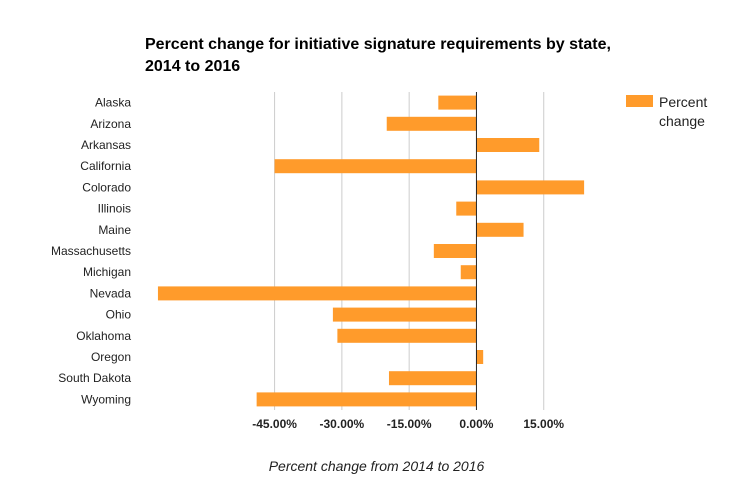 This screenshot has width=753, height=488. What do you see at coordinates (683, 111) in the screenshot?
I see `legend-label: Percent change` at bounding box center [683, 111].